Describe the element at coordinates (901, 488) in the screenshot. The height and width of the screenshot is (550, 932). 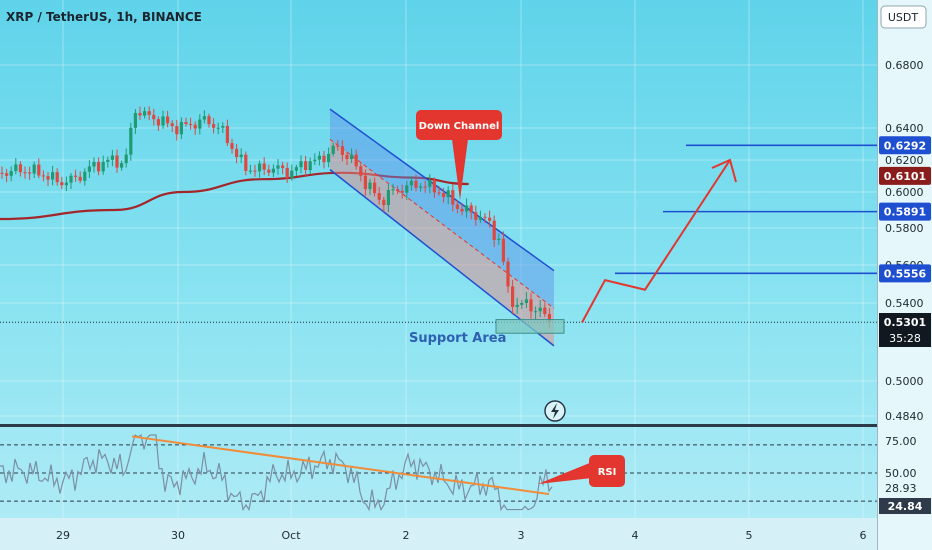
I see `rsi-tick-label: 28.93` at that location.